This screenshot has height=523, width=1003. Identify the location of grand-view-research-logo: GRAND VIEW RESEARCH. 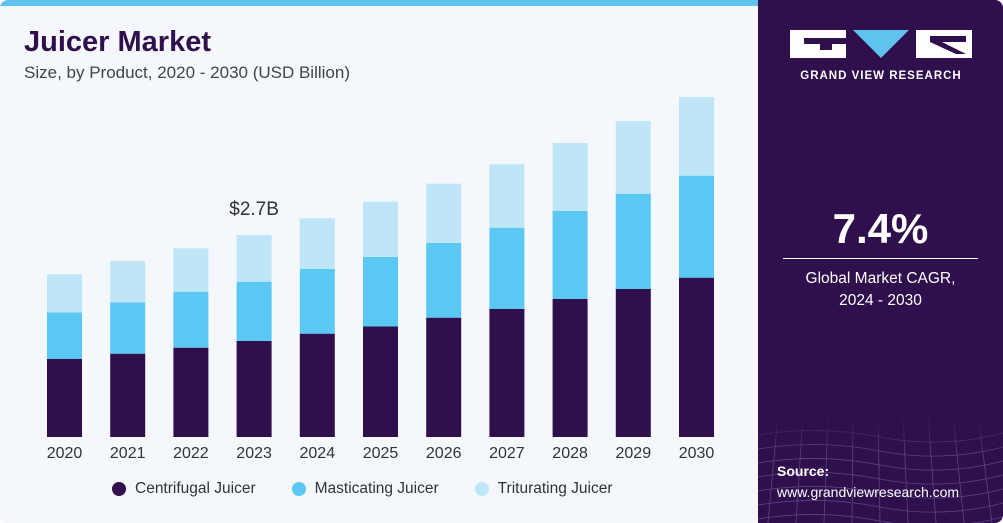
(881, 58).